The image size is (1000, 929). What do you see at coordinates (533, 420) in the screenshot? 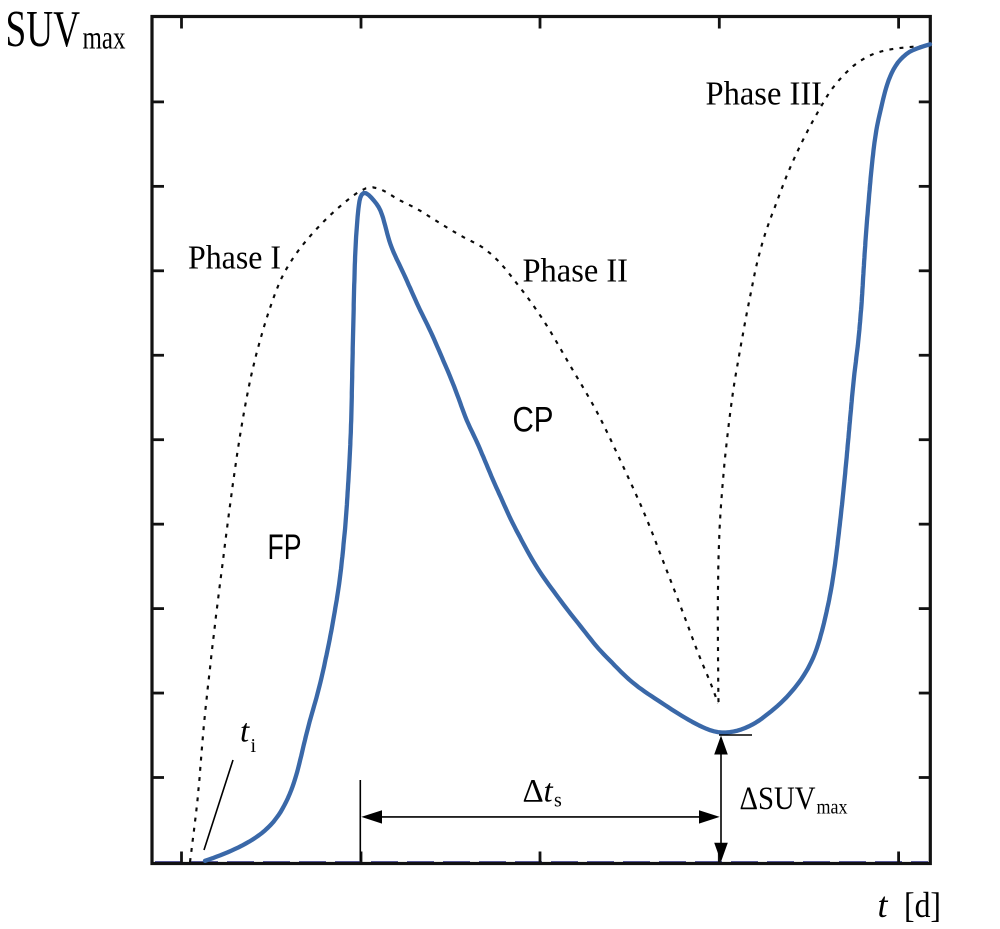
I see `svg-text: CP` at bounding box center [533, 420].